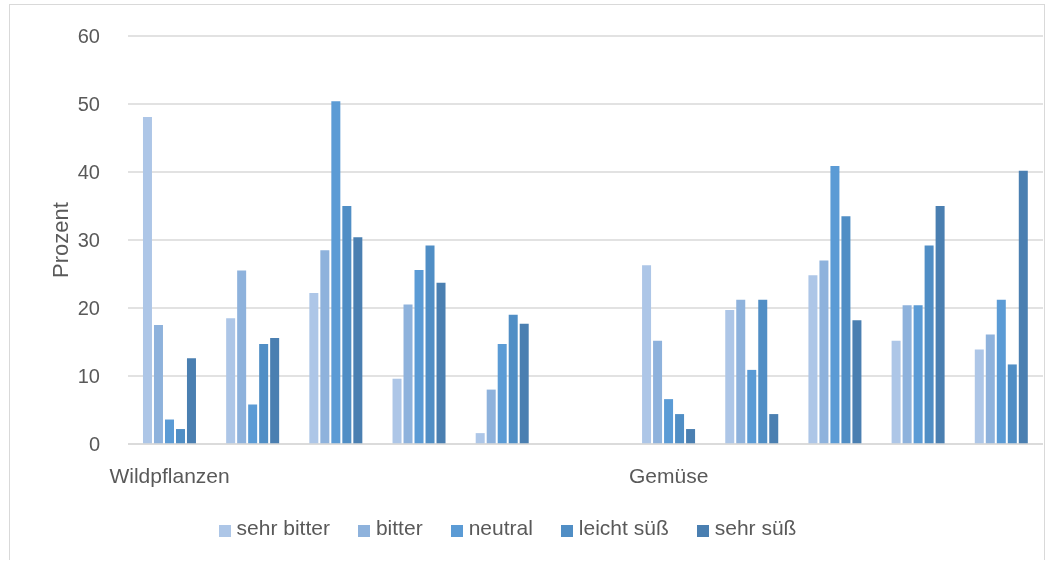 Image resolution: width=1056 pixels, height=562 pixels. What do you see at coordinates (88, 172) in the screenshot?
I see `y-tick-label: 40` at bounding box center [88, 172].